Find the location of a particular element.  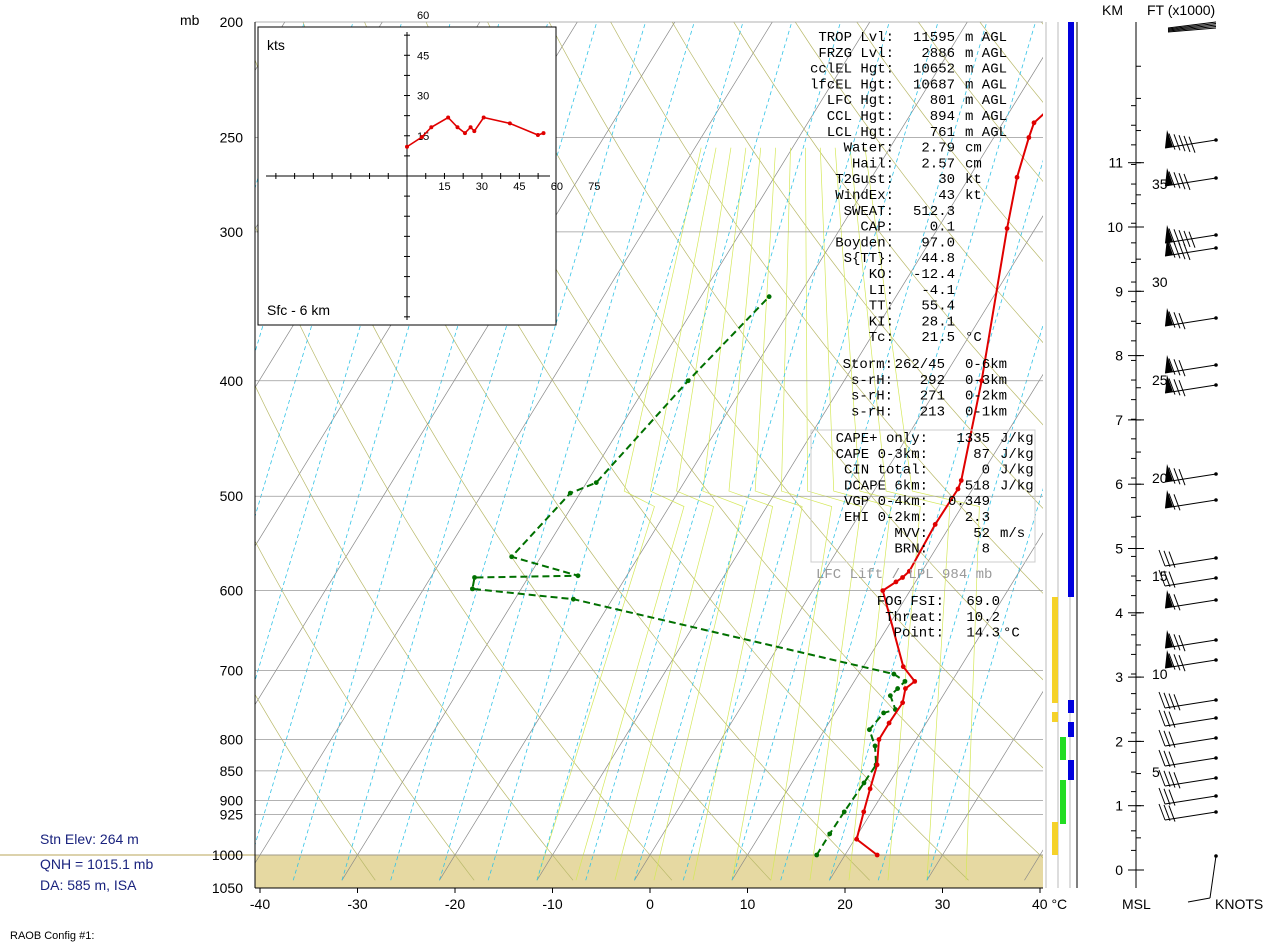

pressure-tick-label: 1000 is located at coordinates (227, 855).